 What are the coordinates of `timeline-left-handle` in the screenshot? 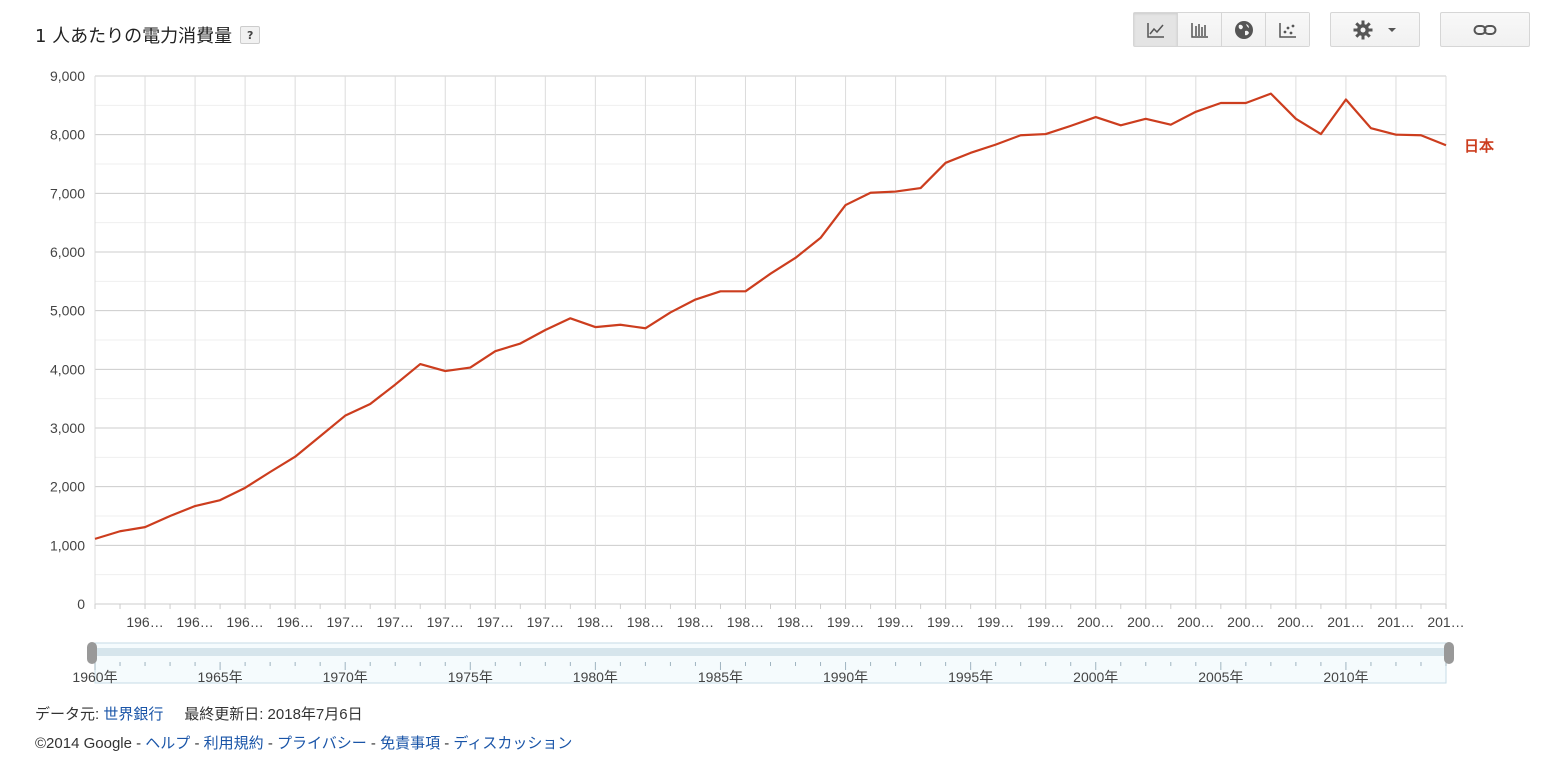 It's located at (92, 653).